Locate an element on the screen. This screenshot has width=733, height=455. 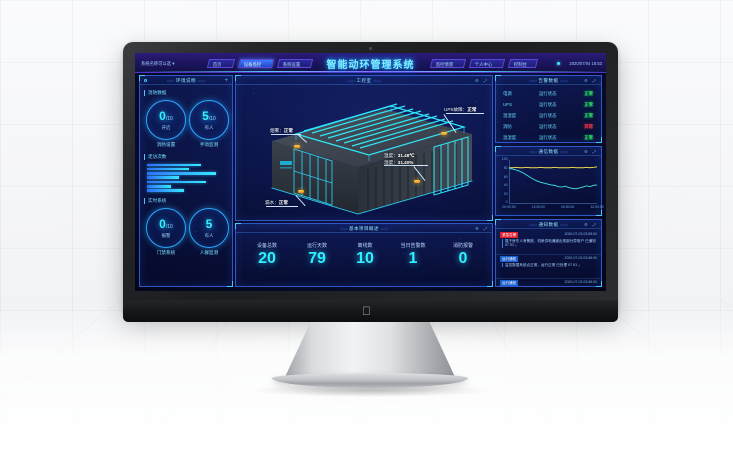
nav-tab-device-monitor: 设备监控 is located at coordinates (256, 63).